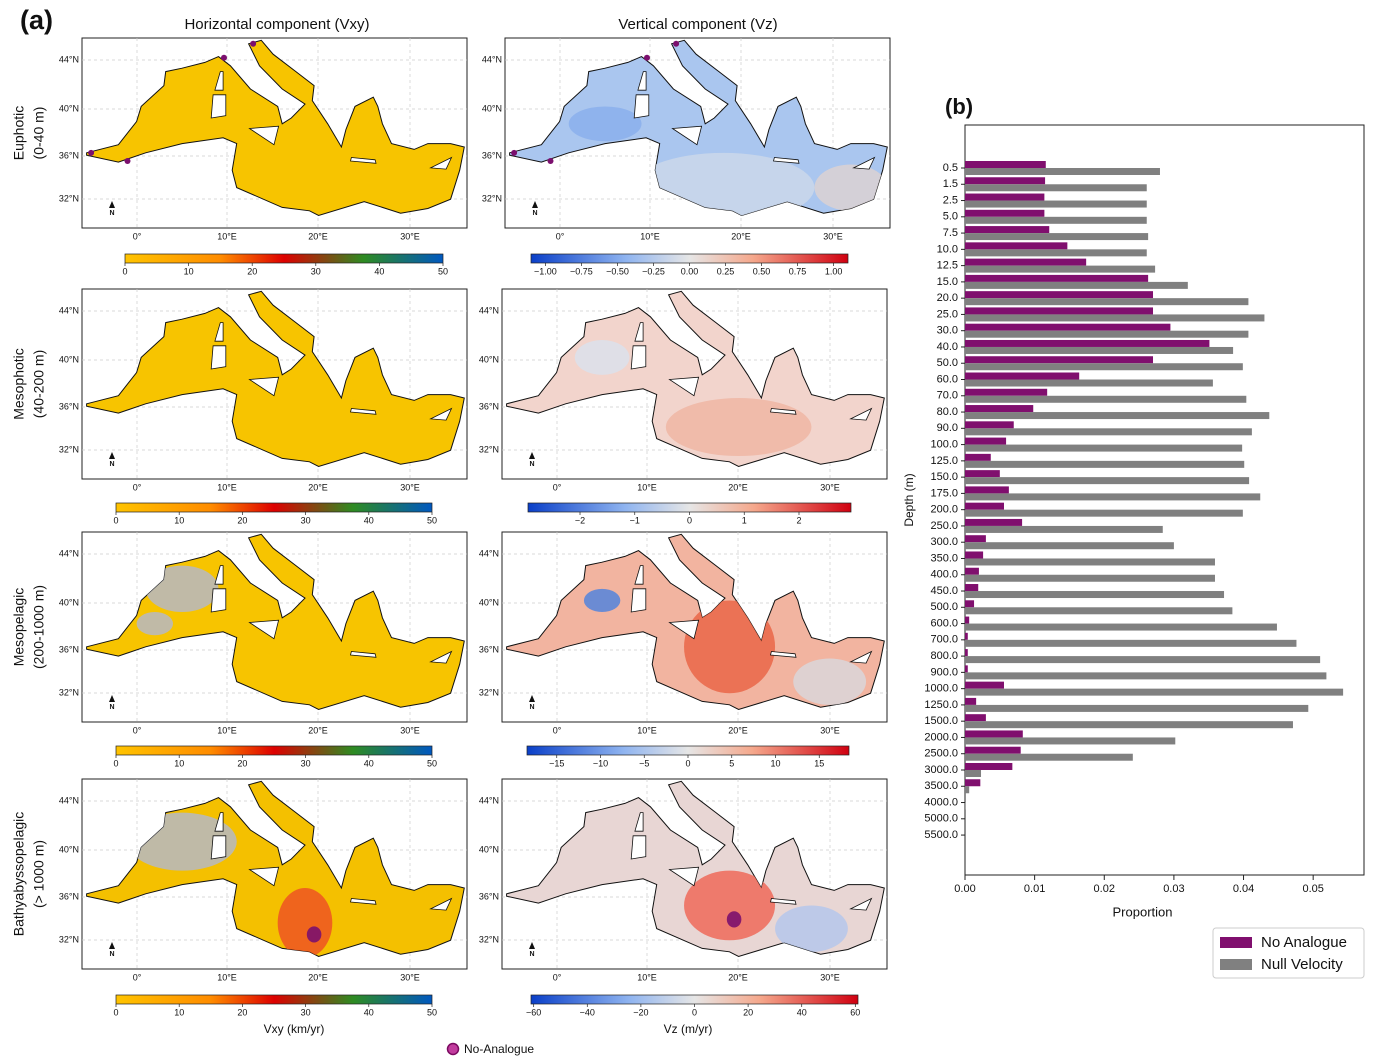 This screenshot has width=1373, height=1057. What do you see at coordinates (944, 640) in the screenshot?
I see `y-tick-label: 700.0` at bounding box center [944, 640].